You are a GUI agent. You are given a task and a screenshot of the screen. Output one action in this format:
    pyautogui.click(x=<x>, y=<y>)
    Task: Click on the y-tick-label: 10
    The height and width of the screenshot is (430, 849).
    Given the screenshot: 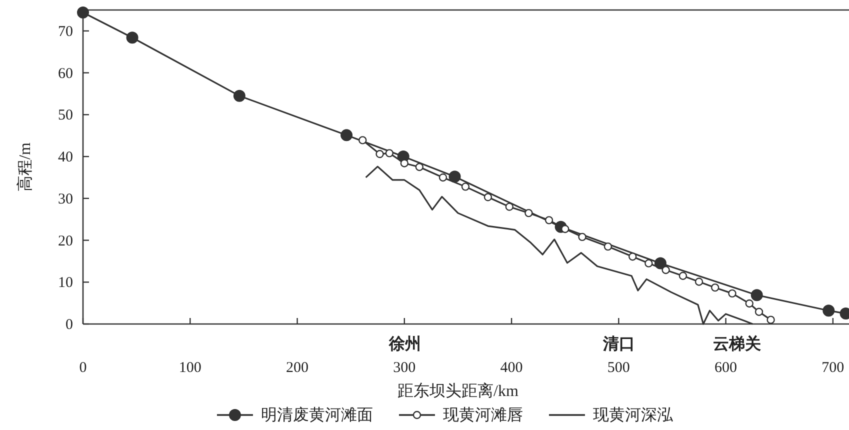 What is the action you would take?
    pyautogui.click(x=65, y=283)
    